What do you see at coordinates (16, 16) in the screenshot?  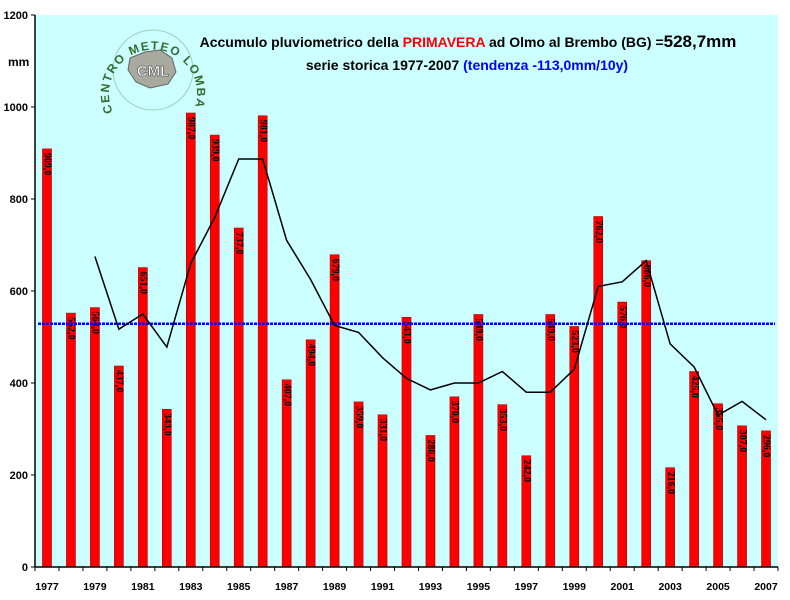 I see `y-tick-label: 1200` at bounding box center [16, 16].